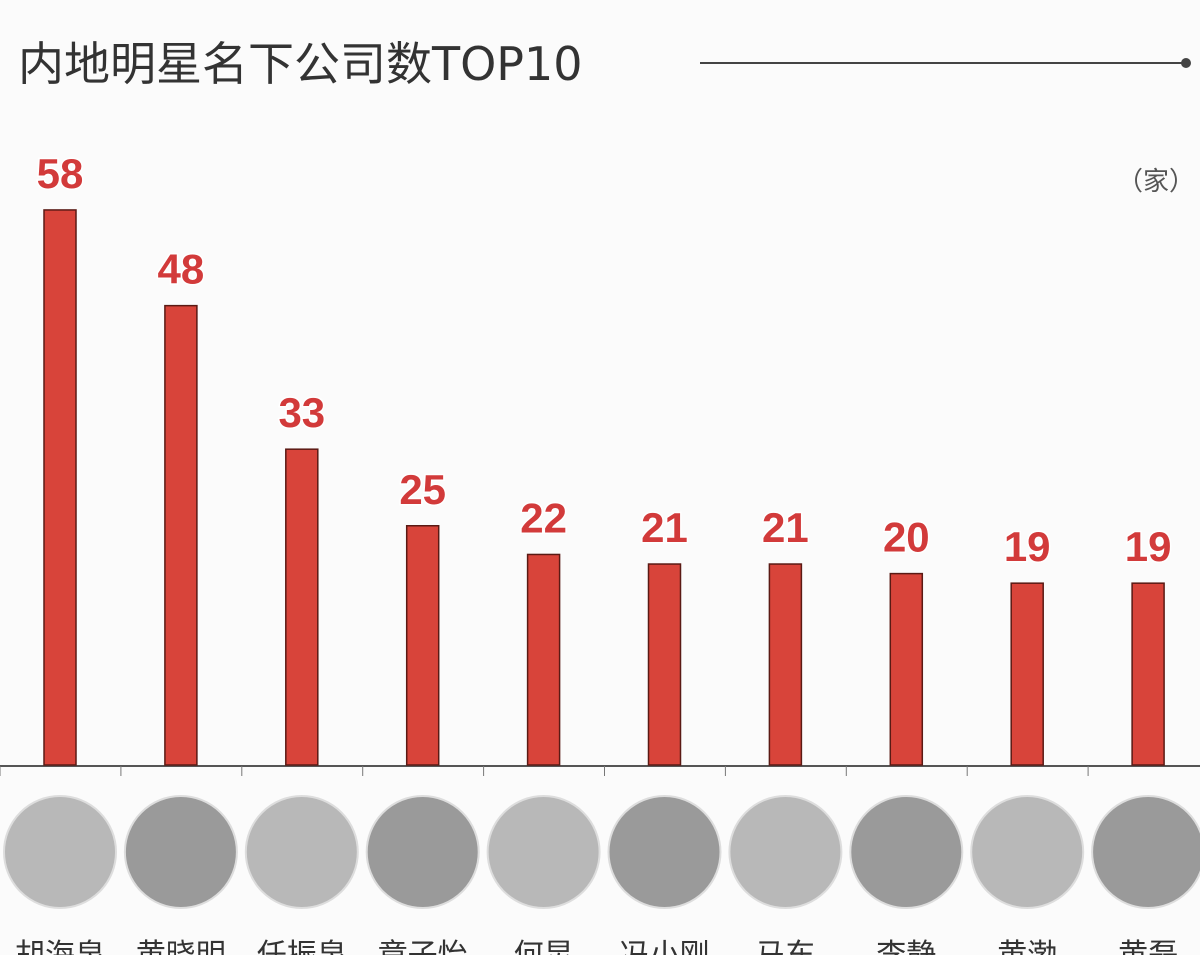 The height and width of the screenshot is (955, 1200). Describe the element at coordinates (785, 946) in the screenshot. I see `x-tick-label: 马东` at that location.